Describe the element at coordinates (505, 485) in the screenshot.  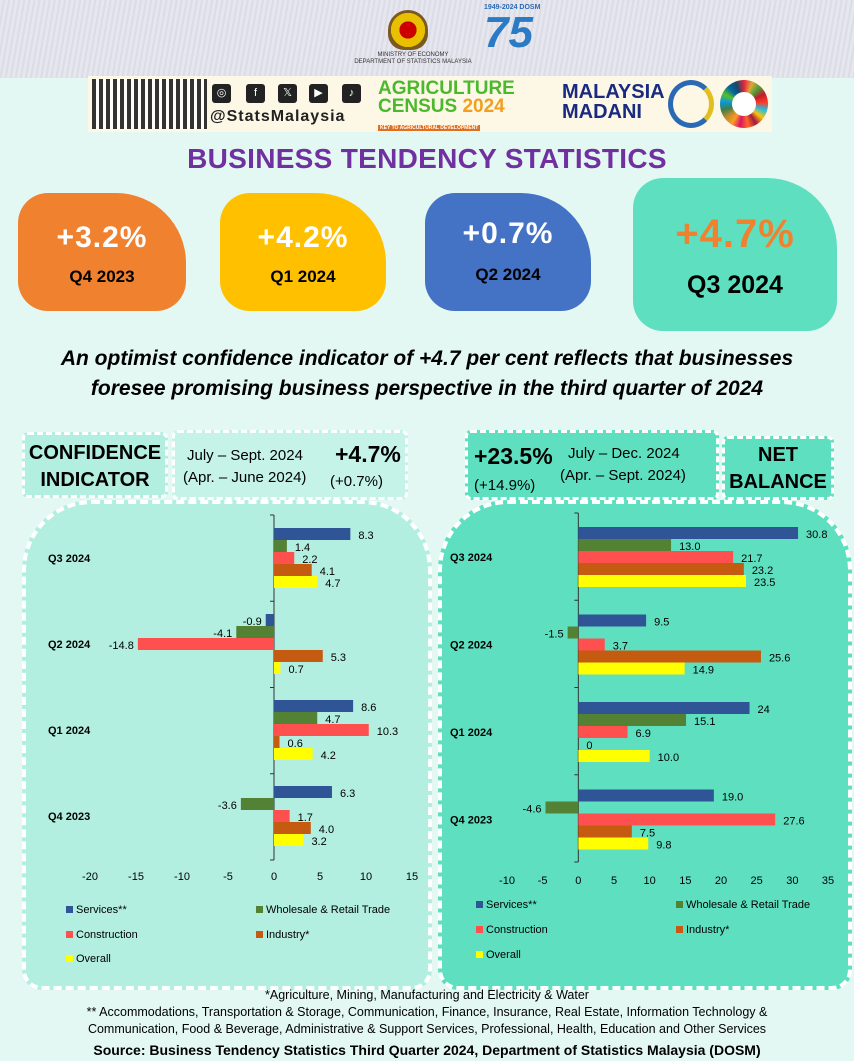
I see `prev-value: (+14.9%)` at that location.